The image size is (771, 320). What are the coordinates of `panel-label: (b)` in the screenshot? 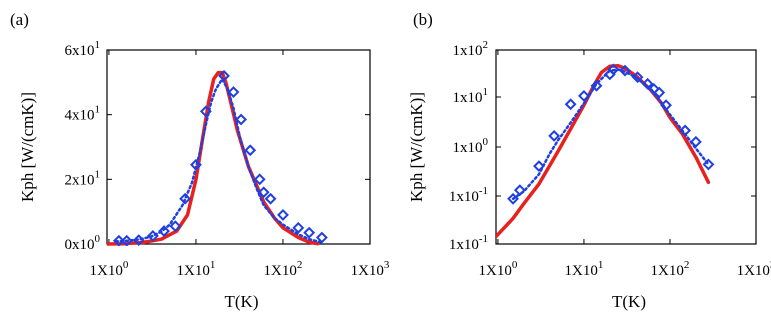 It's located at (423, 19).